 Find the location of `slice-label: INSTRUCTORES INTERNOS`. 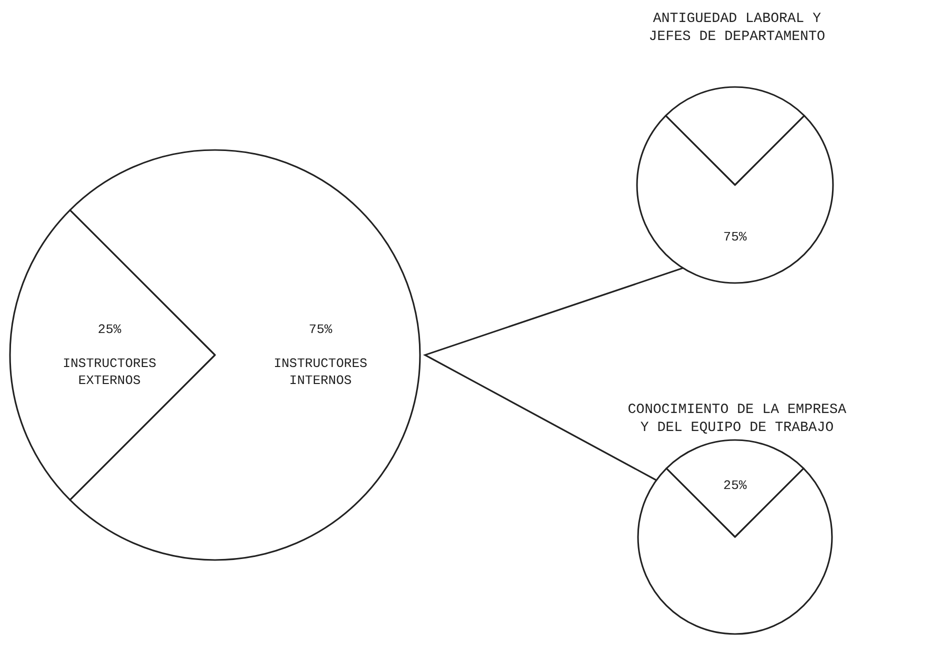

slice-label: INSTRUCTORES INTERNOS is located at coordinates (321, 372).